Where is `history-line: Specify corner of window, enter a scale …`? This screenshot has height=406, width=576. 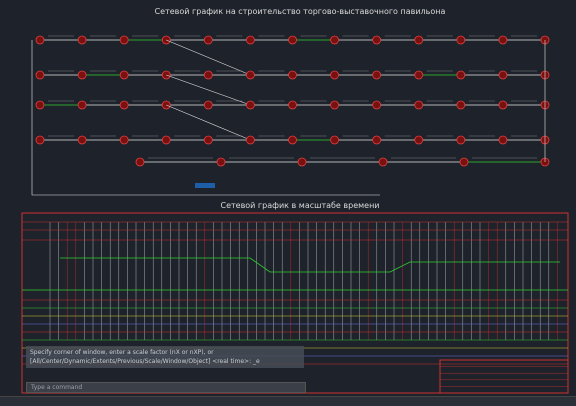 history-line: Specify corner of window, enter a scale … is located at coordinates (122, 352).